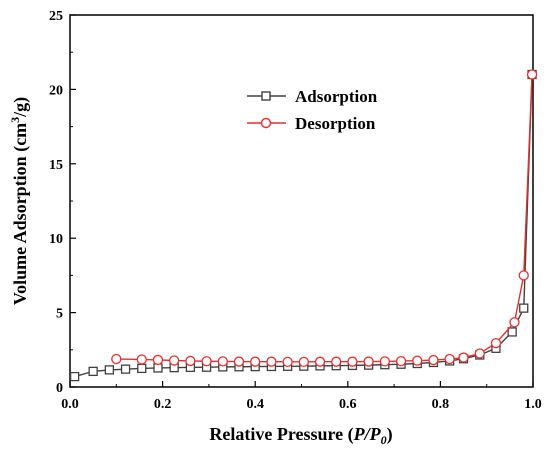 This screenshot has width=550, height=450. What do you see at coordinates (56, 239) in the screenshot?
I see `y-tick-label: 10` at bounding box center [56, 239].